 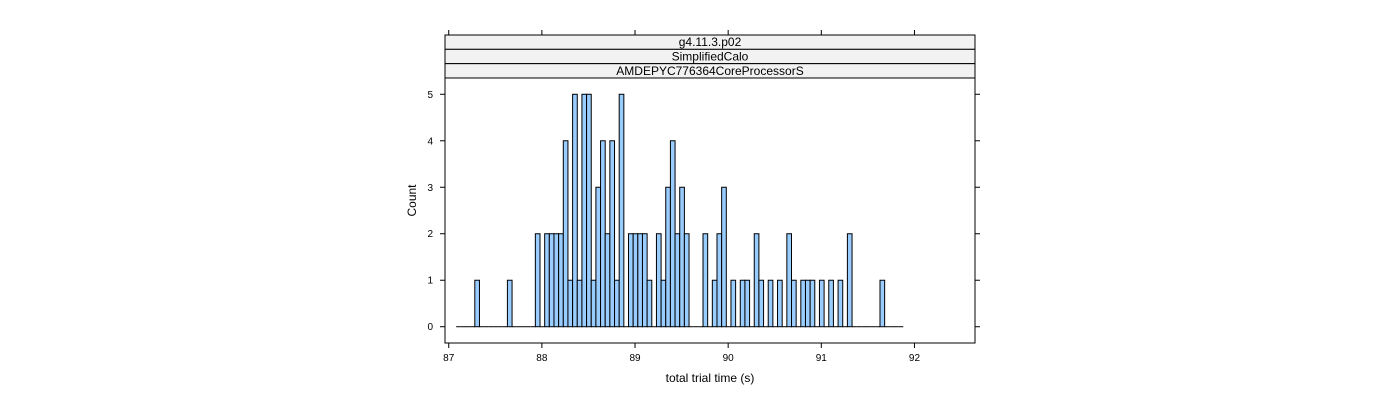 I want to click on x-tick-label: 87, so click(x=449, y=358).